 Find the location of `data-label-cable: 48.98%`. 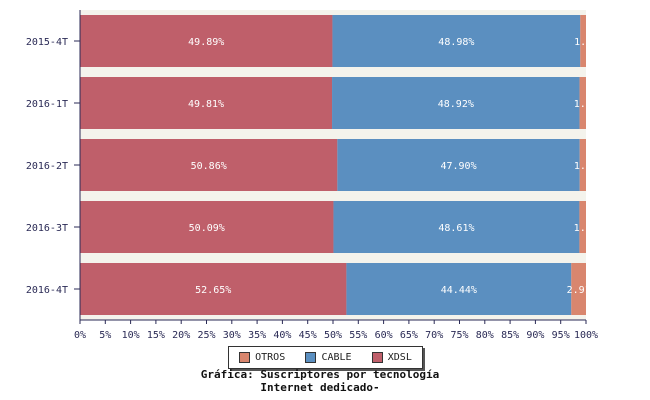

data-label-cable: 48.98% is located at coordinates (456, 42).